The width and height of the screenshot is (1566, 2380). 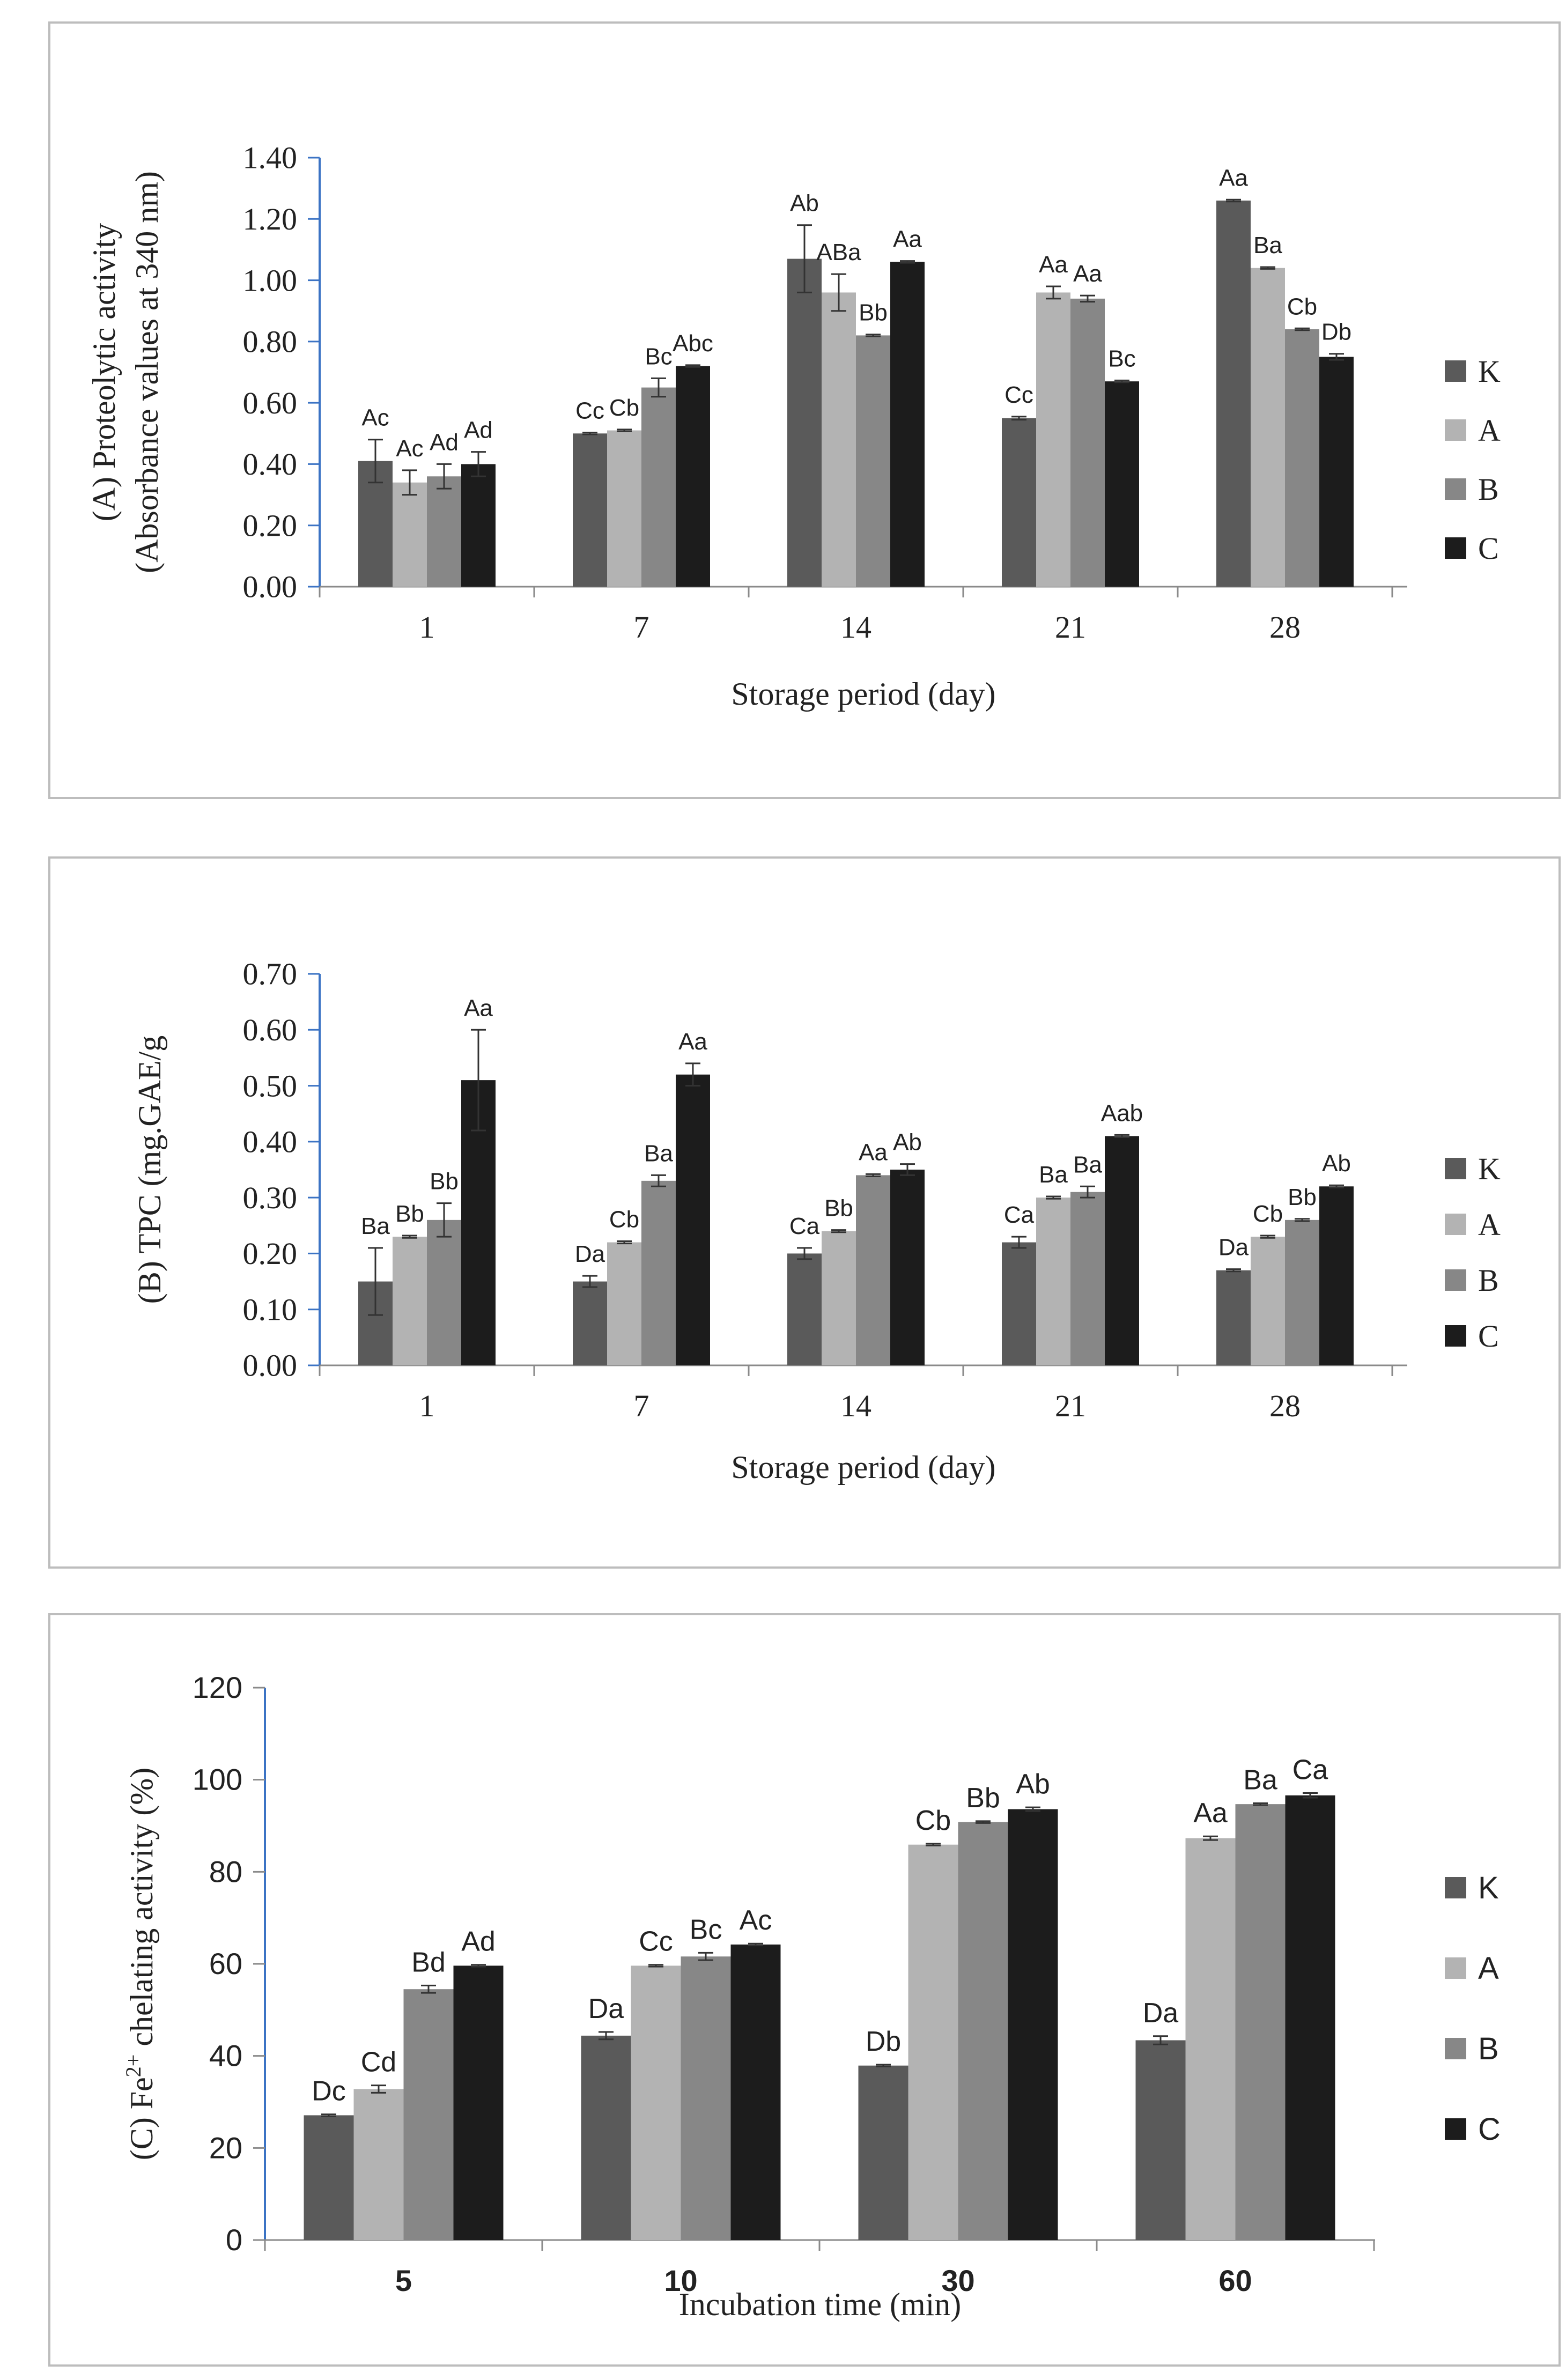 What do you see at coordinates (225, 2056) in the screenshot?
I see `y-tick-label: 40` at bounding box center [225, 2056].